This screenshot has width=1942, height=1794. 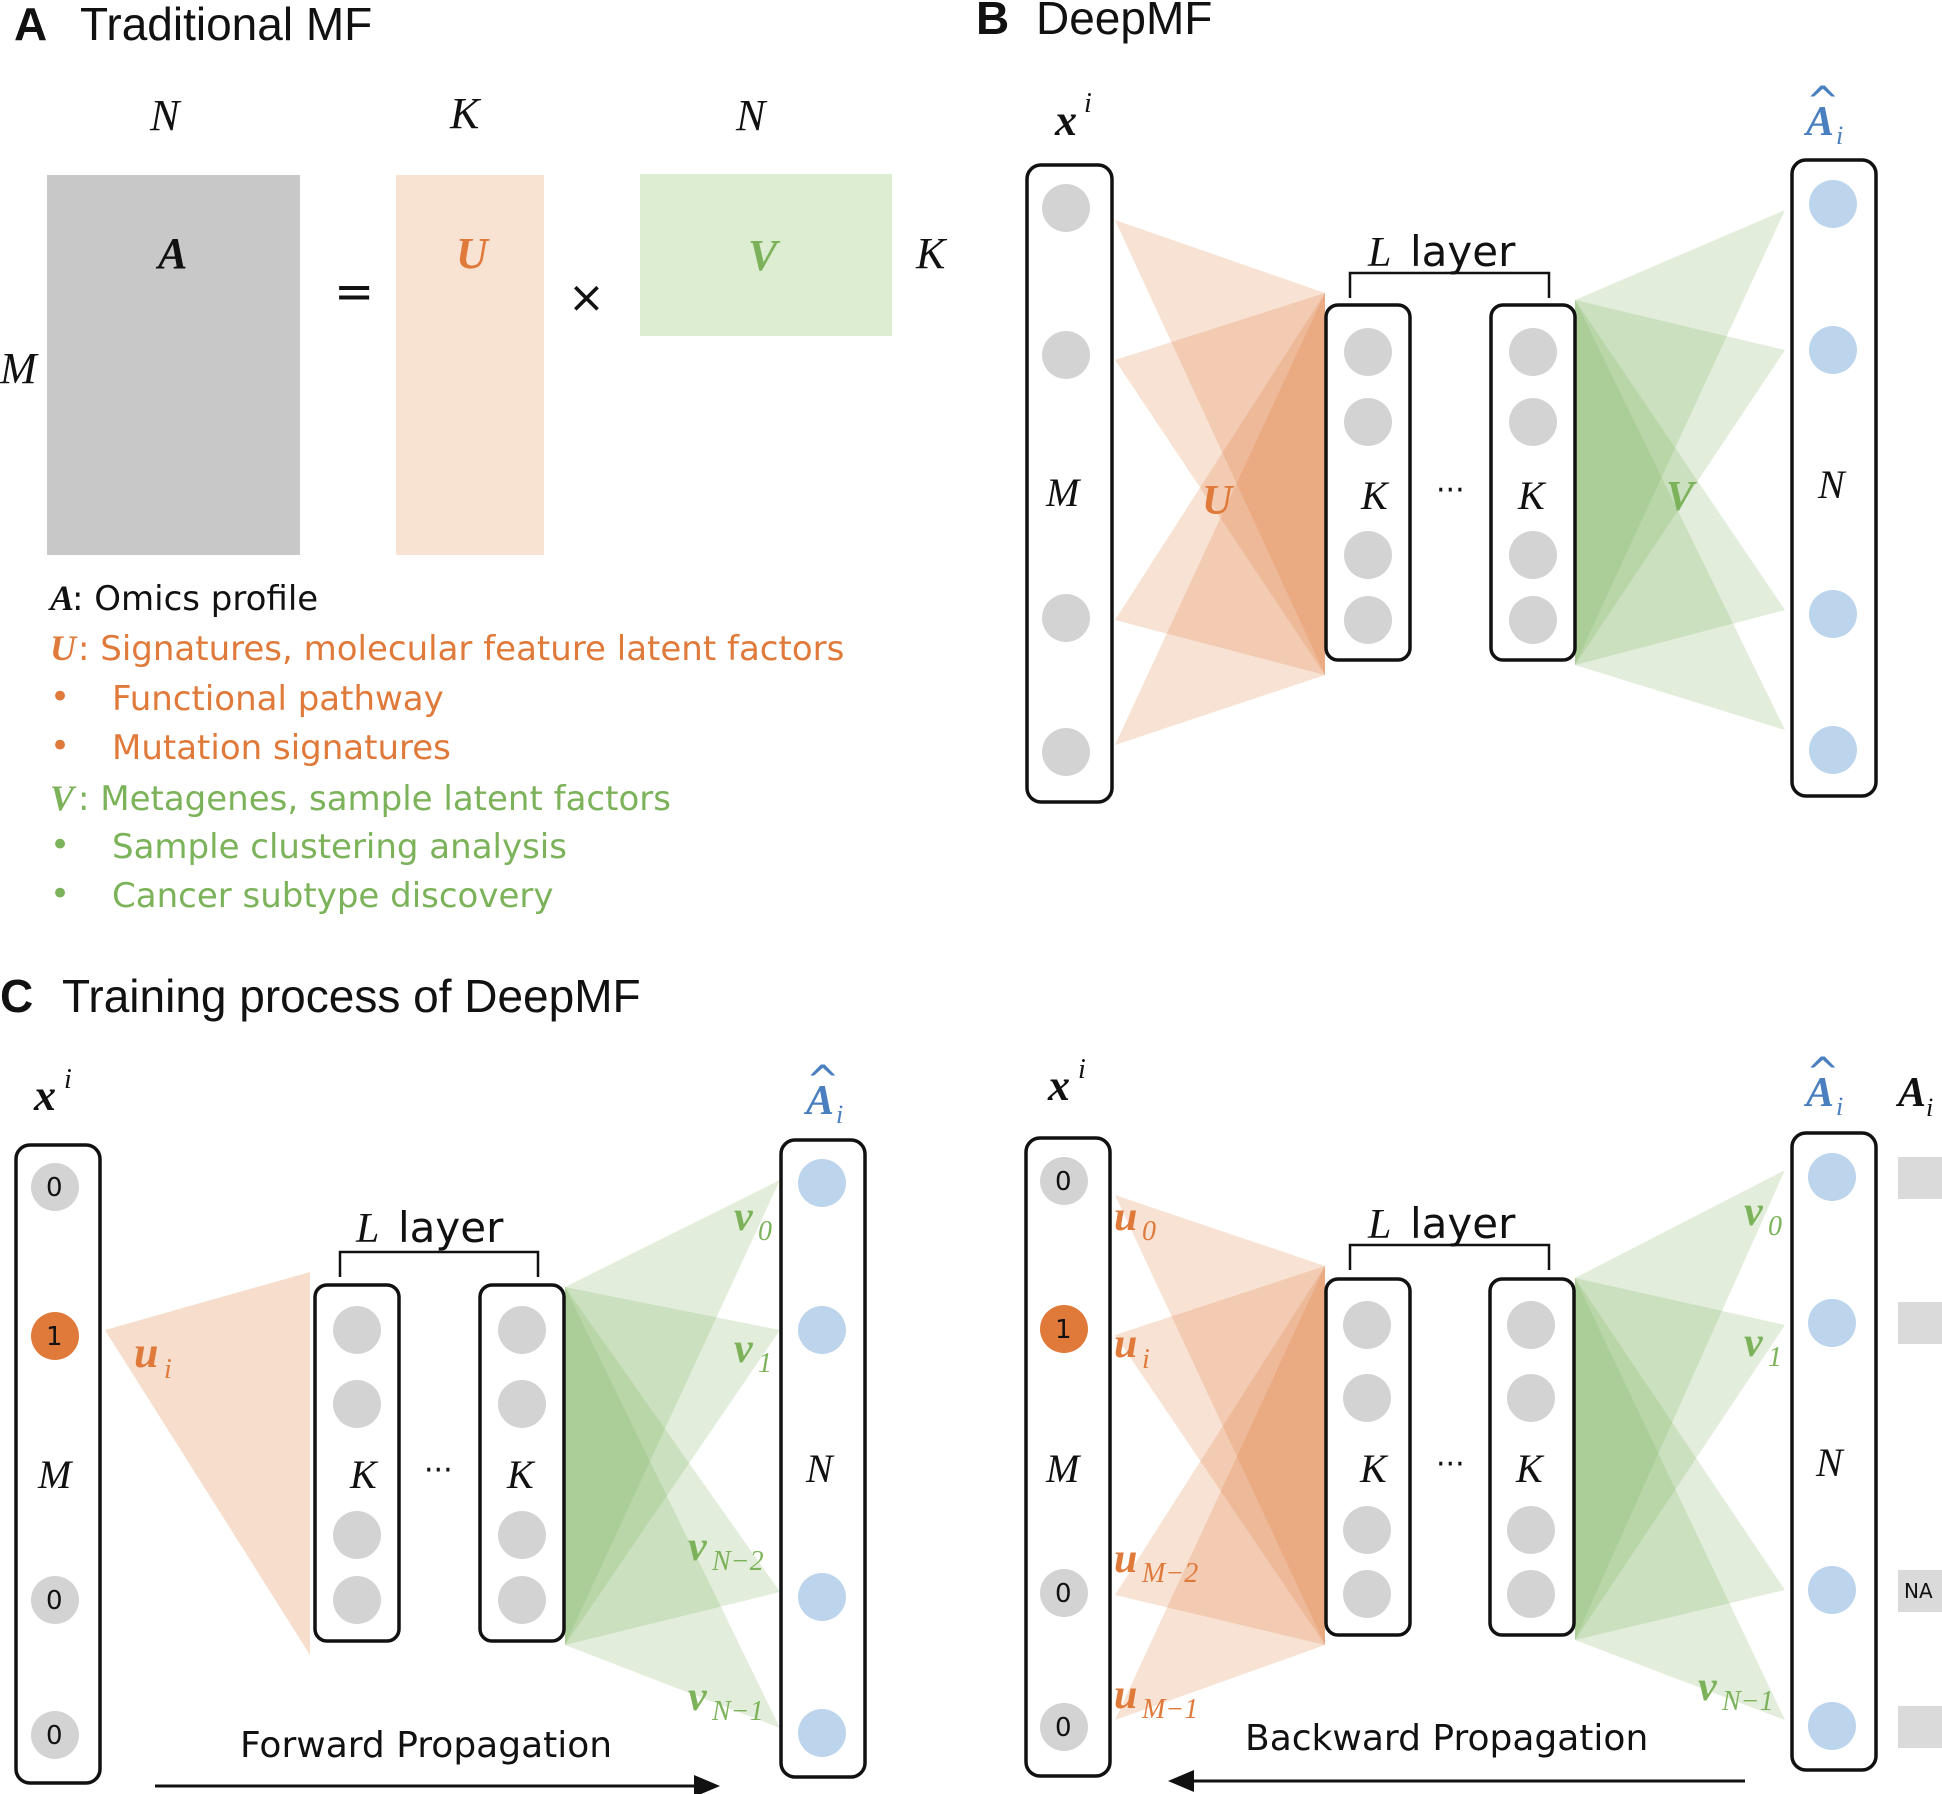 I want to click on matrix-a, so click(x=173, y=365).